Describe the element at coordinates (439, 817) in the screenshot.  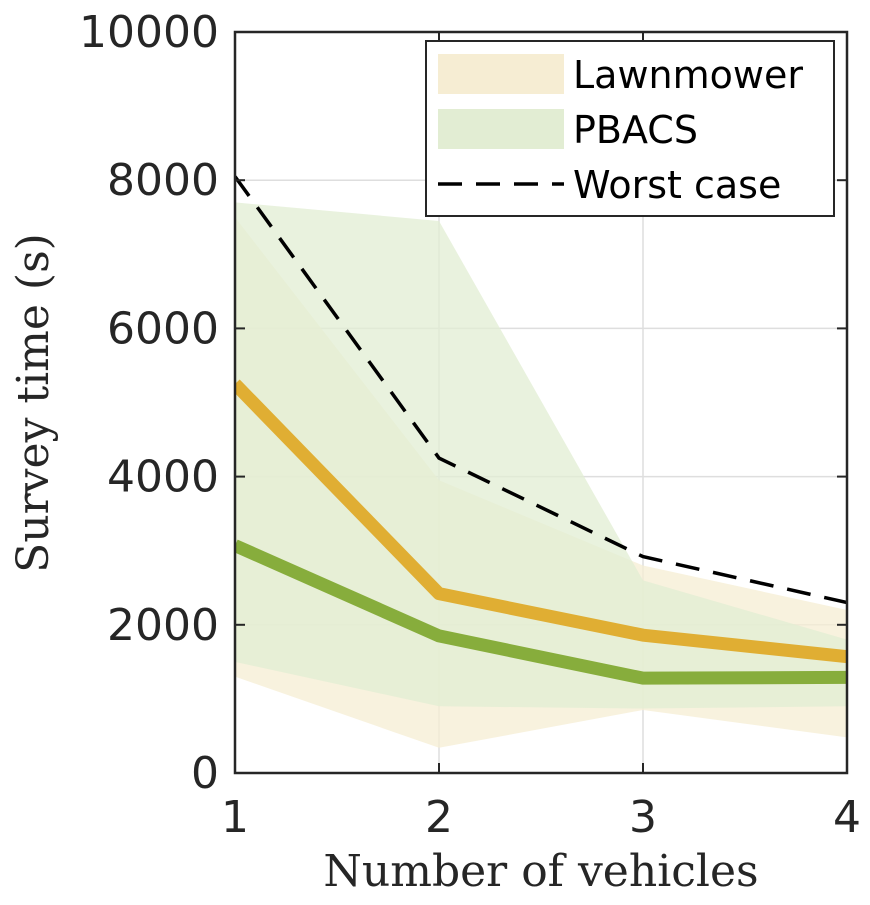
I see `x-tick-label: 2` at that location.